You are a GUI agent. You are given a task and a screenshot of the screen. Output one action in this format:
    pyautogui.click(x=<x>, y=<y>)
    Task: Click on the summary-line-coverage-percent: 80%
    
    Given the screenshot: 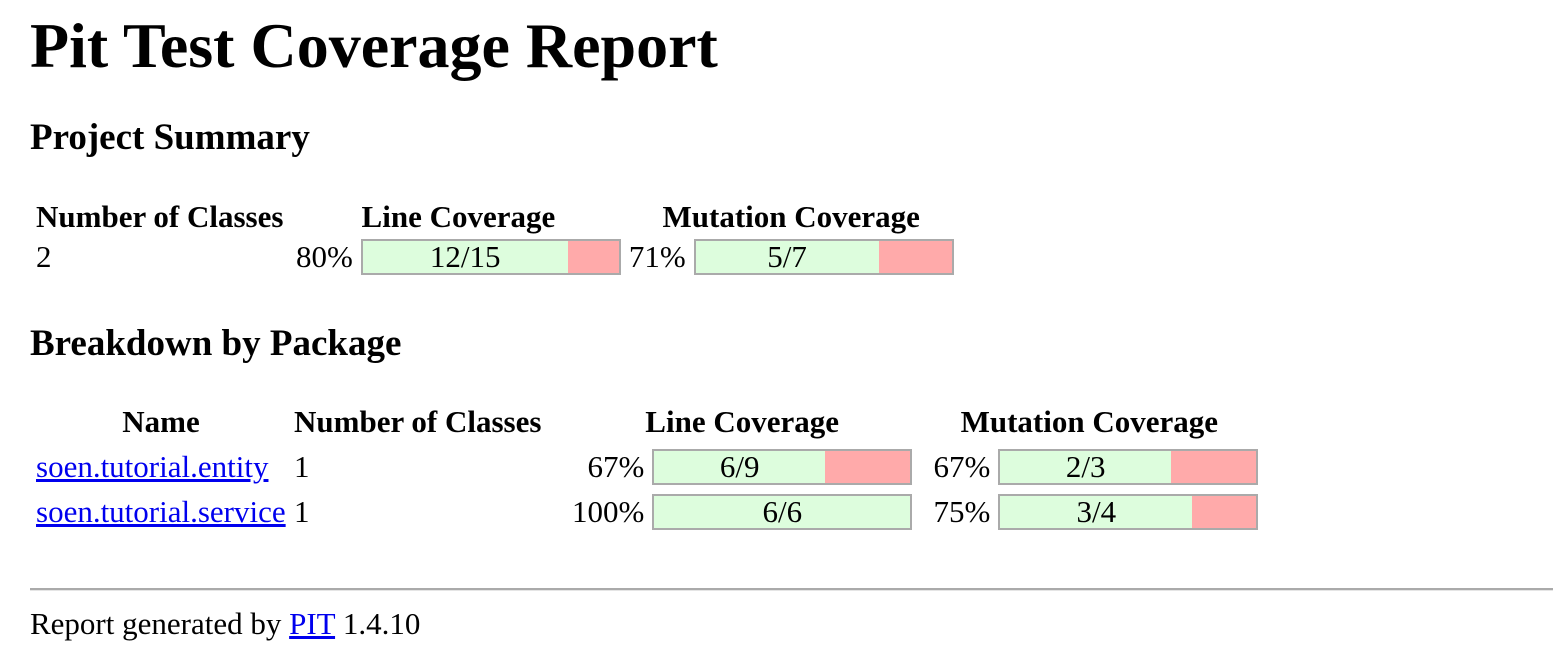 What is the action you would take?
    pyautogui.click(x=324, y=256)
    